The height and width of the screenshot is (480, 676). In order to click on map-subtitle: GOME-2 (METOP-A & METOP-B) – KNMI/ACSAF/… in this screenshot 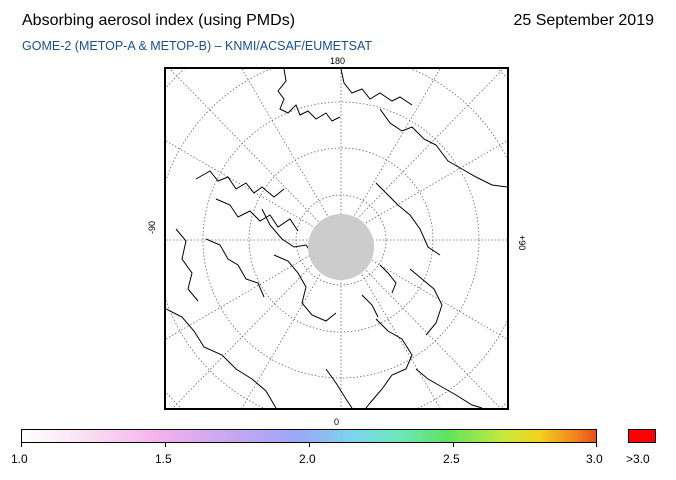, I will do `click(197, 46)`.